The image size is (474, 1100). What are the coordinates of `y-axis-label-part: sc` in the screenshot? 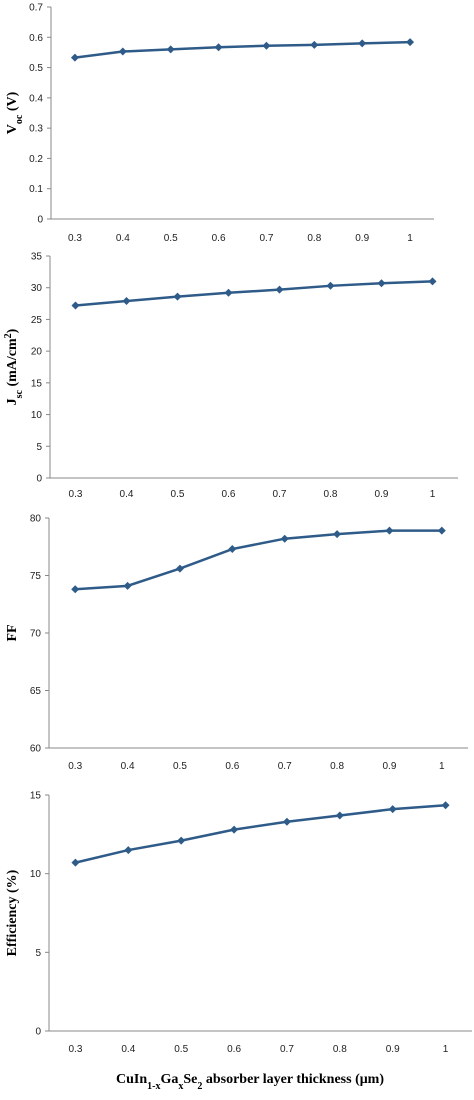 It's located at (19, 393).